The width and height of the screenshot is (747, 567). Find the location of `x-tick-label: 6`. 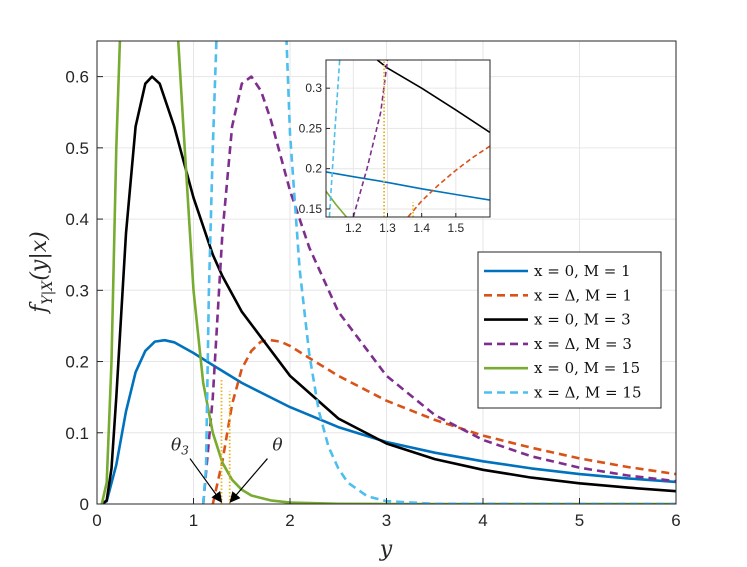

x-tick-label: 6 is located at coordinates (675, 520).